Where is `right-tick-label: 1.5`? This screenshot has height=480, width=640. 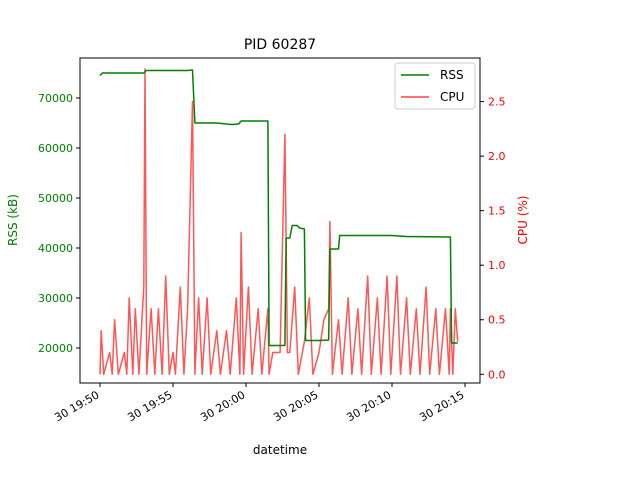
right-tick-label: 1.5 is located at coordinates (497, 211).